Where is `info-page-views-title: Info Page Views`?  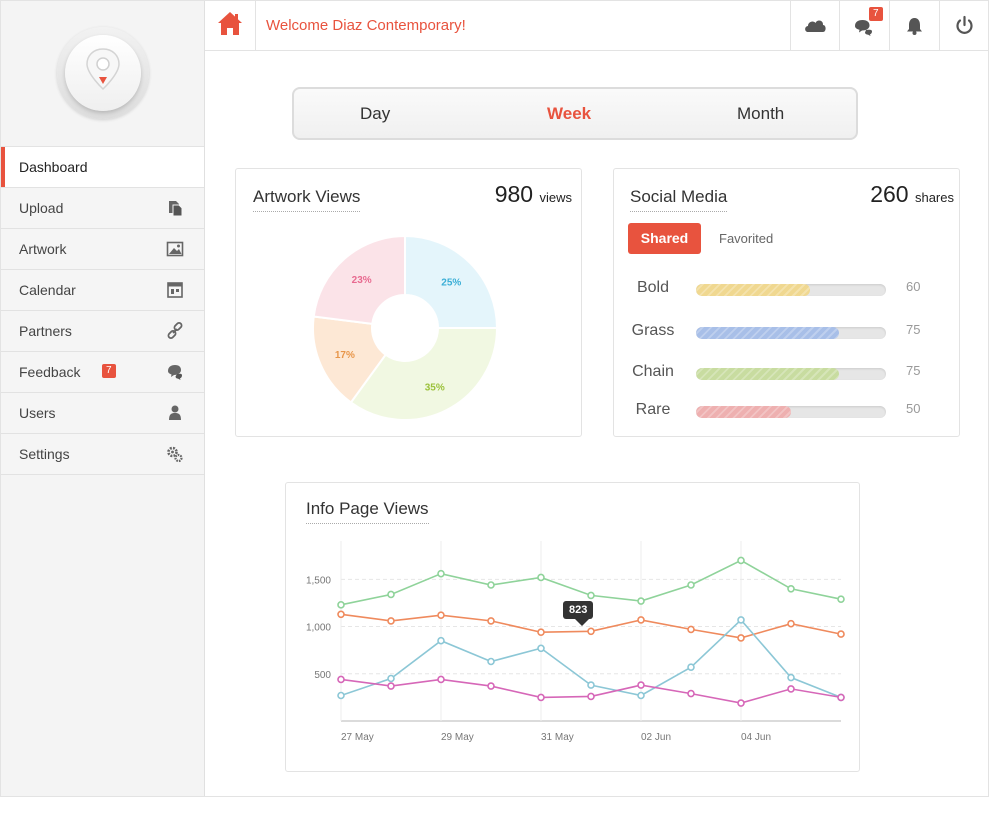
info-page-views-title: Info Page Views is located at coordinates (367, 511).